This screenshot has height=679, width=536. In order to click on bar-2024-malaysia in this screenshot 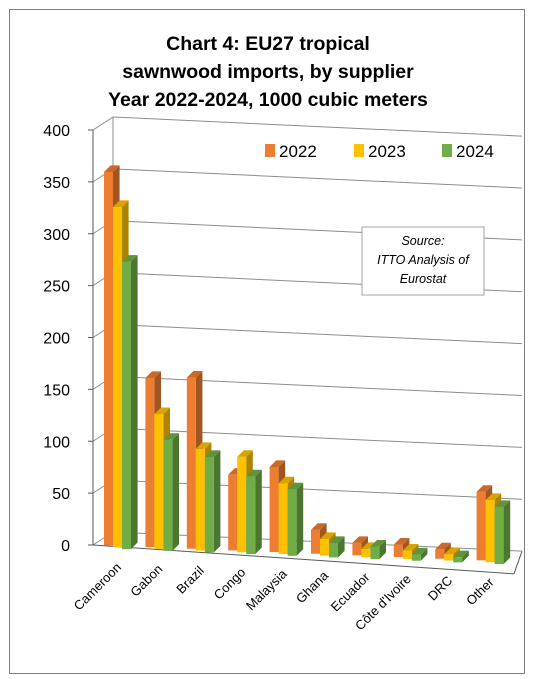, I will do `click(295, 519)`.